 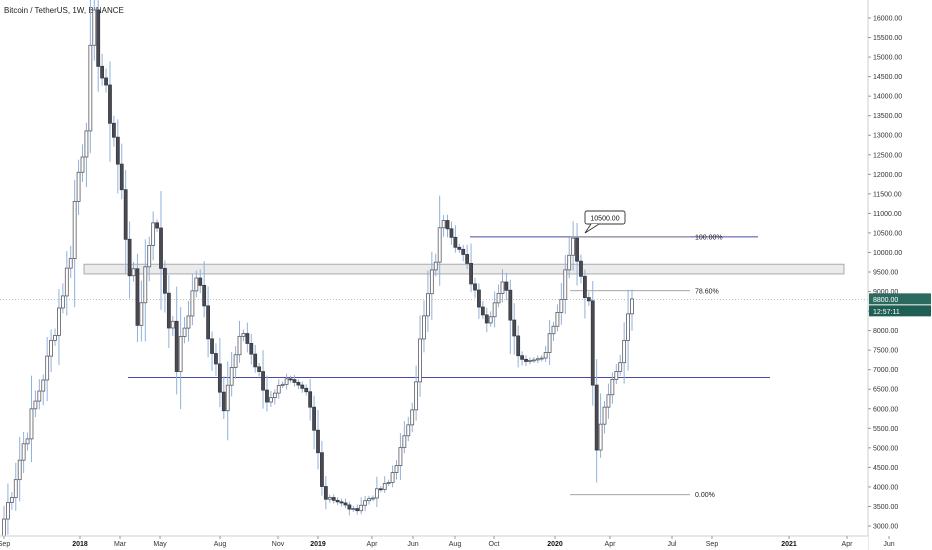 What do you see at coordinates (885, 487) in the screenshot?
I see `y-tick-label: 4000.00` at bounding box center [885, 487].